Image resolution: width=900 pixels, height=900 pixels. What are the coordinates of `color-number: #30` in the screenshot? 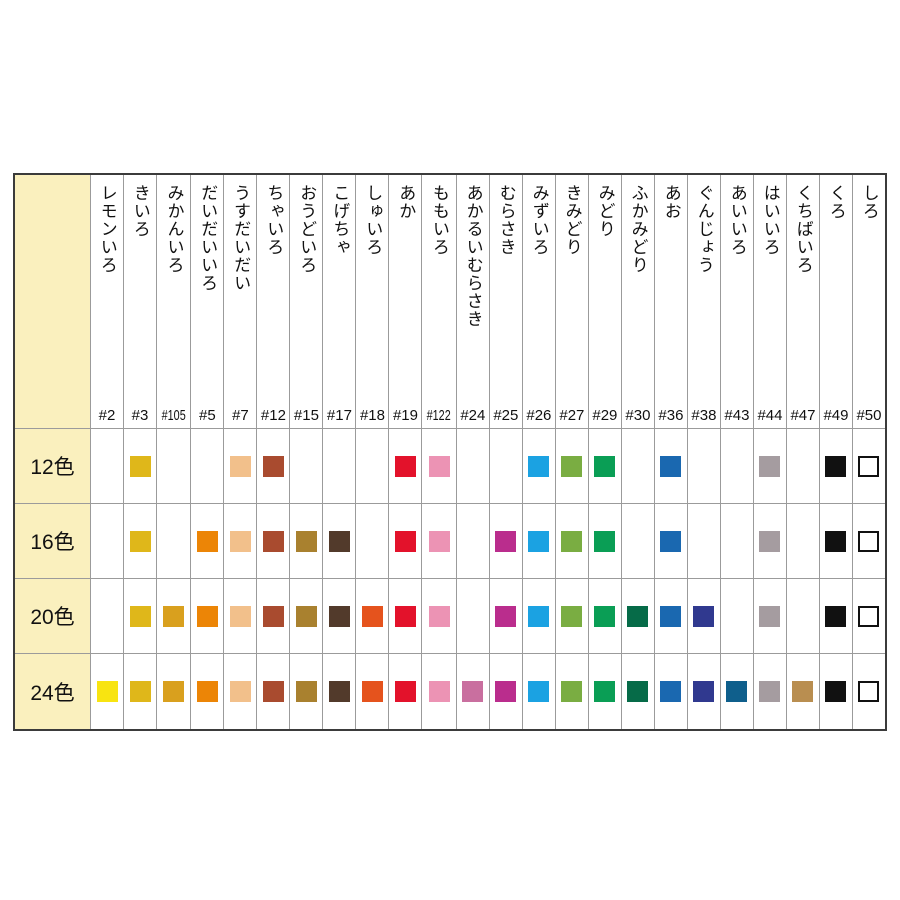 It's located at (638, 415).